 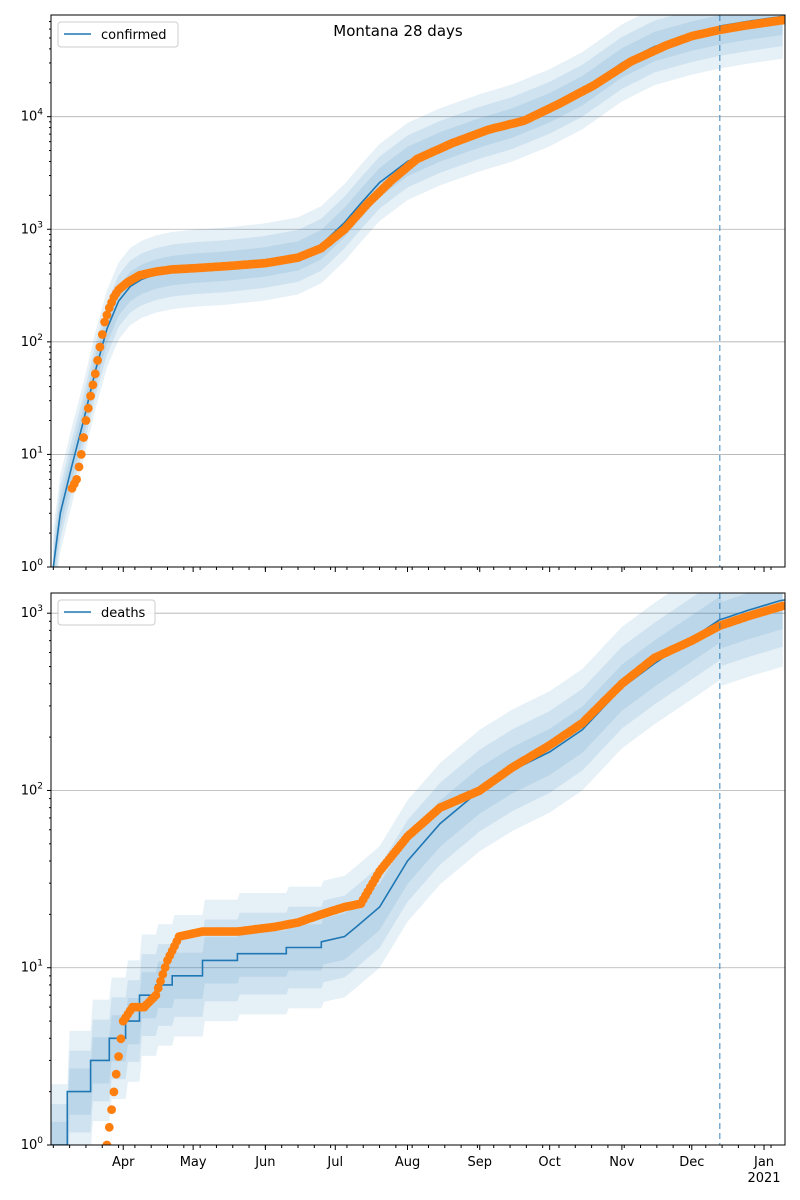 I want to click on y-tick-label: 104, so click(x=32, y=116).